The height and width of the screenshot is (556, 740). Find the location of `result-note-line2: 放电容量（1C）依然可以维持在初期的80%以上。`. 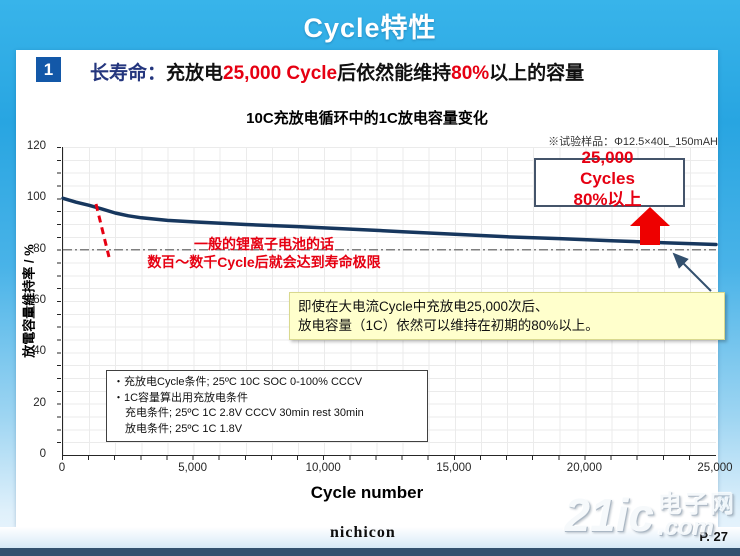

result-note-line2: 放电容量（1C）依然可以维持在初期的80%以上。 is located at coordinates (448, 325).